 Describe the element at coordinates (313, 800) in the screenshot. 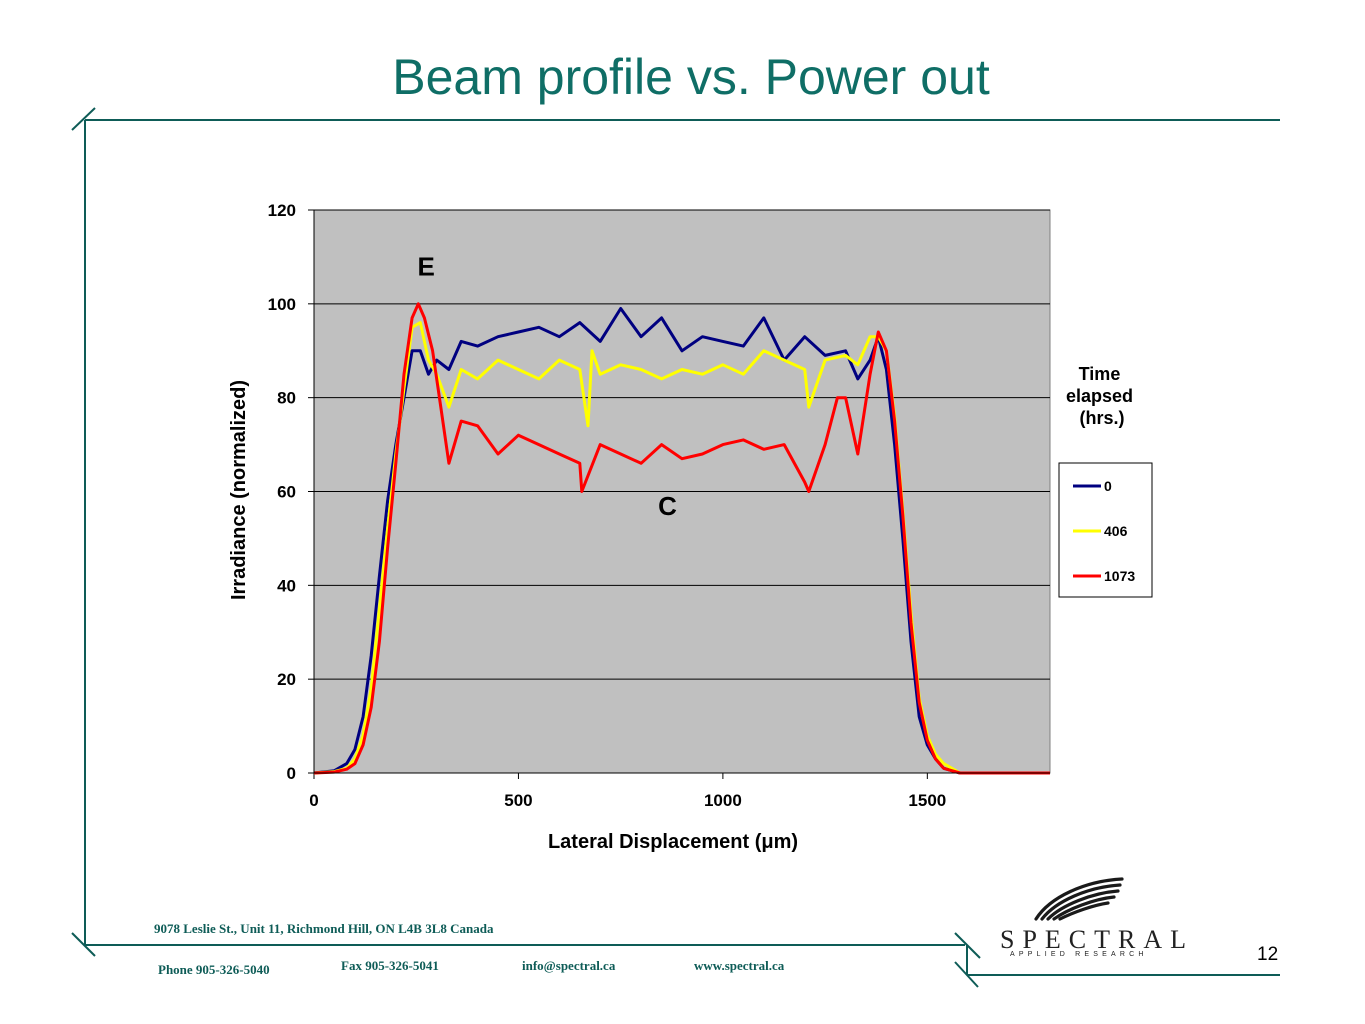

I see `x-tick-label: 0` at that location.